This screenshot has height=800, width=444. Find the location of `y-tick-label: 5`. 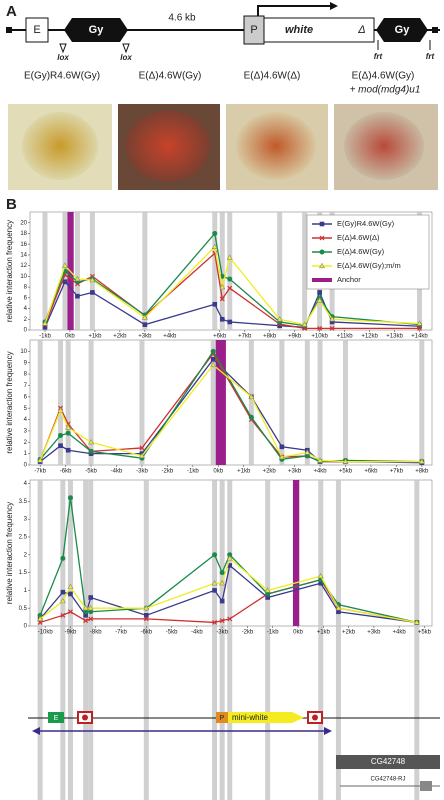

y-tick-label: 5 is located at coordinates (26, 409).